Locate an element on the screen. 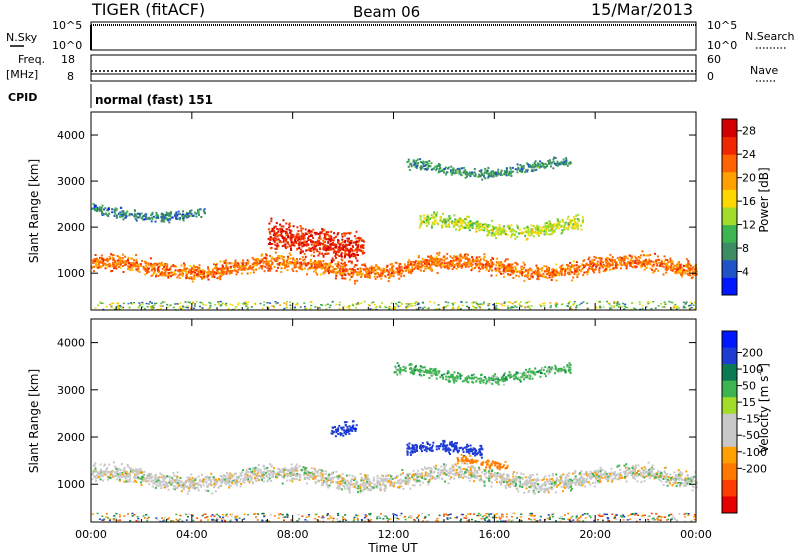  nsearch-label: N.Search is located at coordinates (770, 36).